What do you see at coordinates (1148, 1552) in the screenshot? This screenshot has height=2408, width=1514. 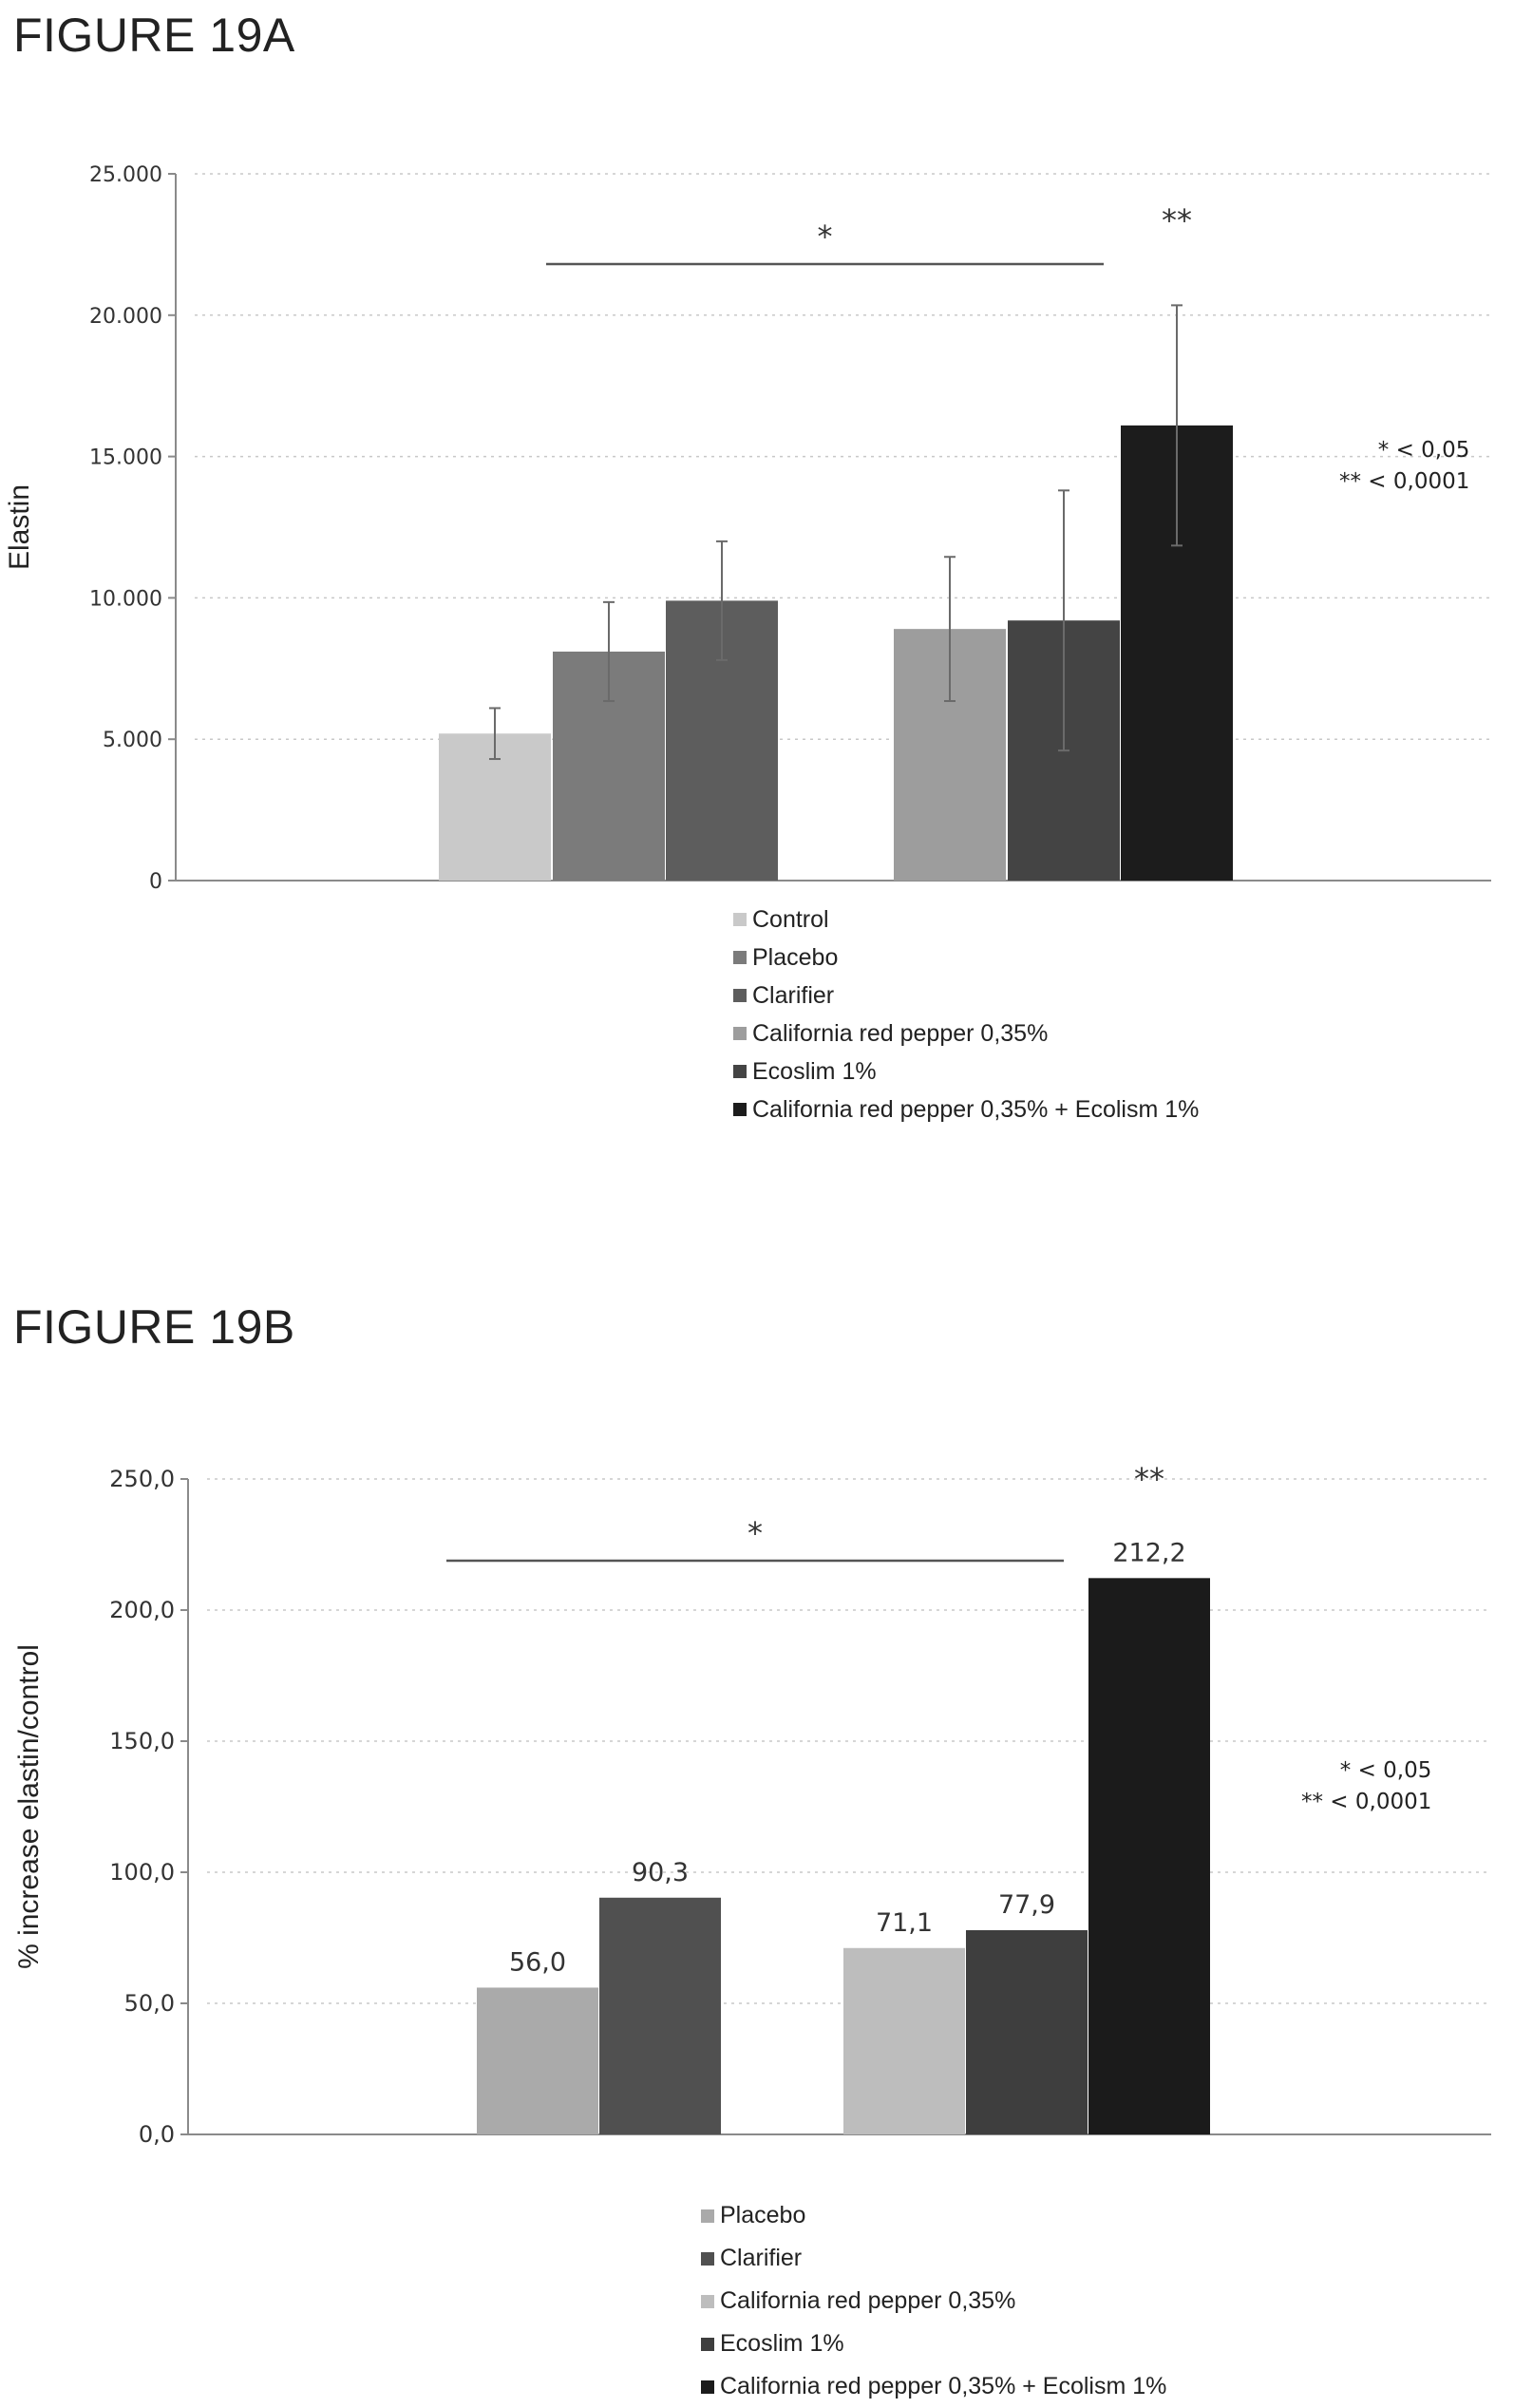 I see `data-label: 212,2` at bounding box center [1148, 1552].